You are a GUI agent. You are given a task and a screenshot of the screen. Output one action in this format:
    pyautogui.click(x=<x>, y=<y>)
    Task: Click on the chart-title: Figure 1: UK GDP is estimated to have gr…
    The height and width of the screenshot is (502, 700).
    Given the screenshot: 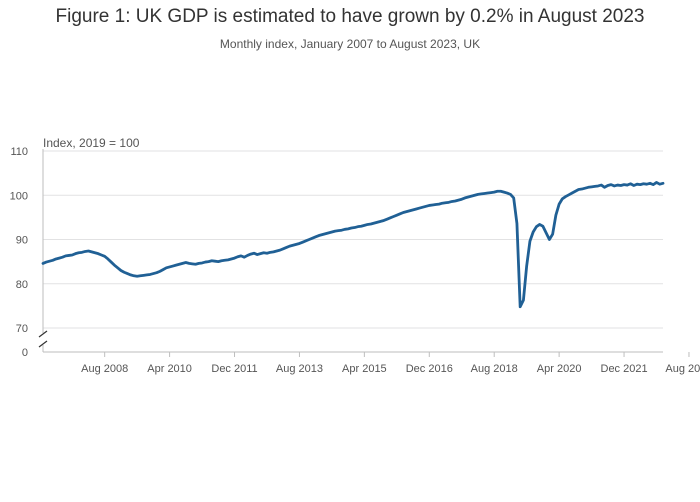 What is the action you would take?
    pyautogui.click(x=350, y=16)
    